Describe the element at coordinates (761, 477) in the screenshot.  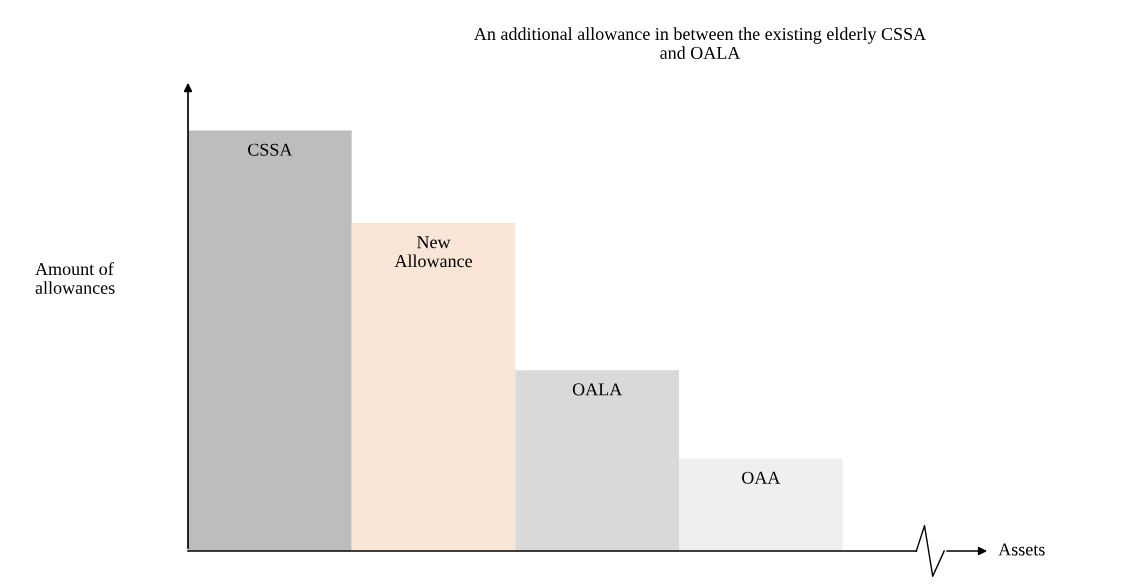
I see `x-tick-label: OAA` at that location.